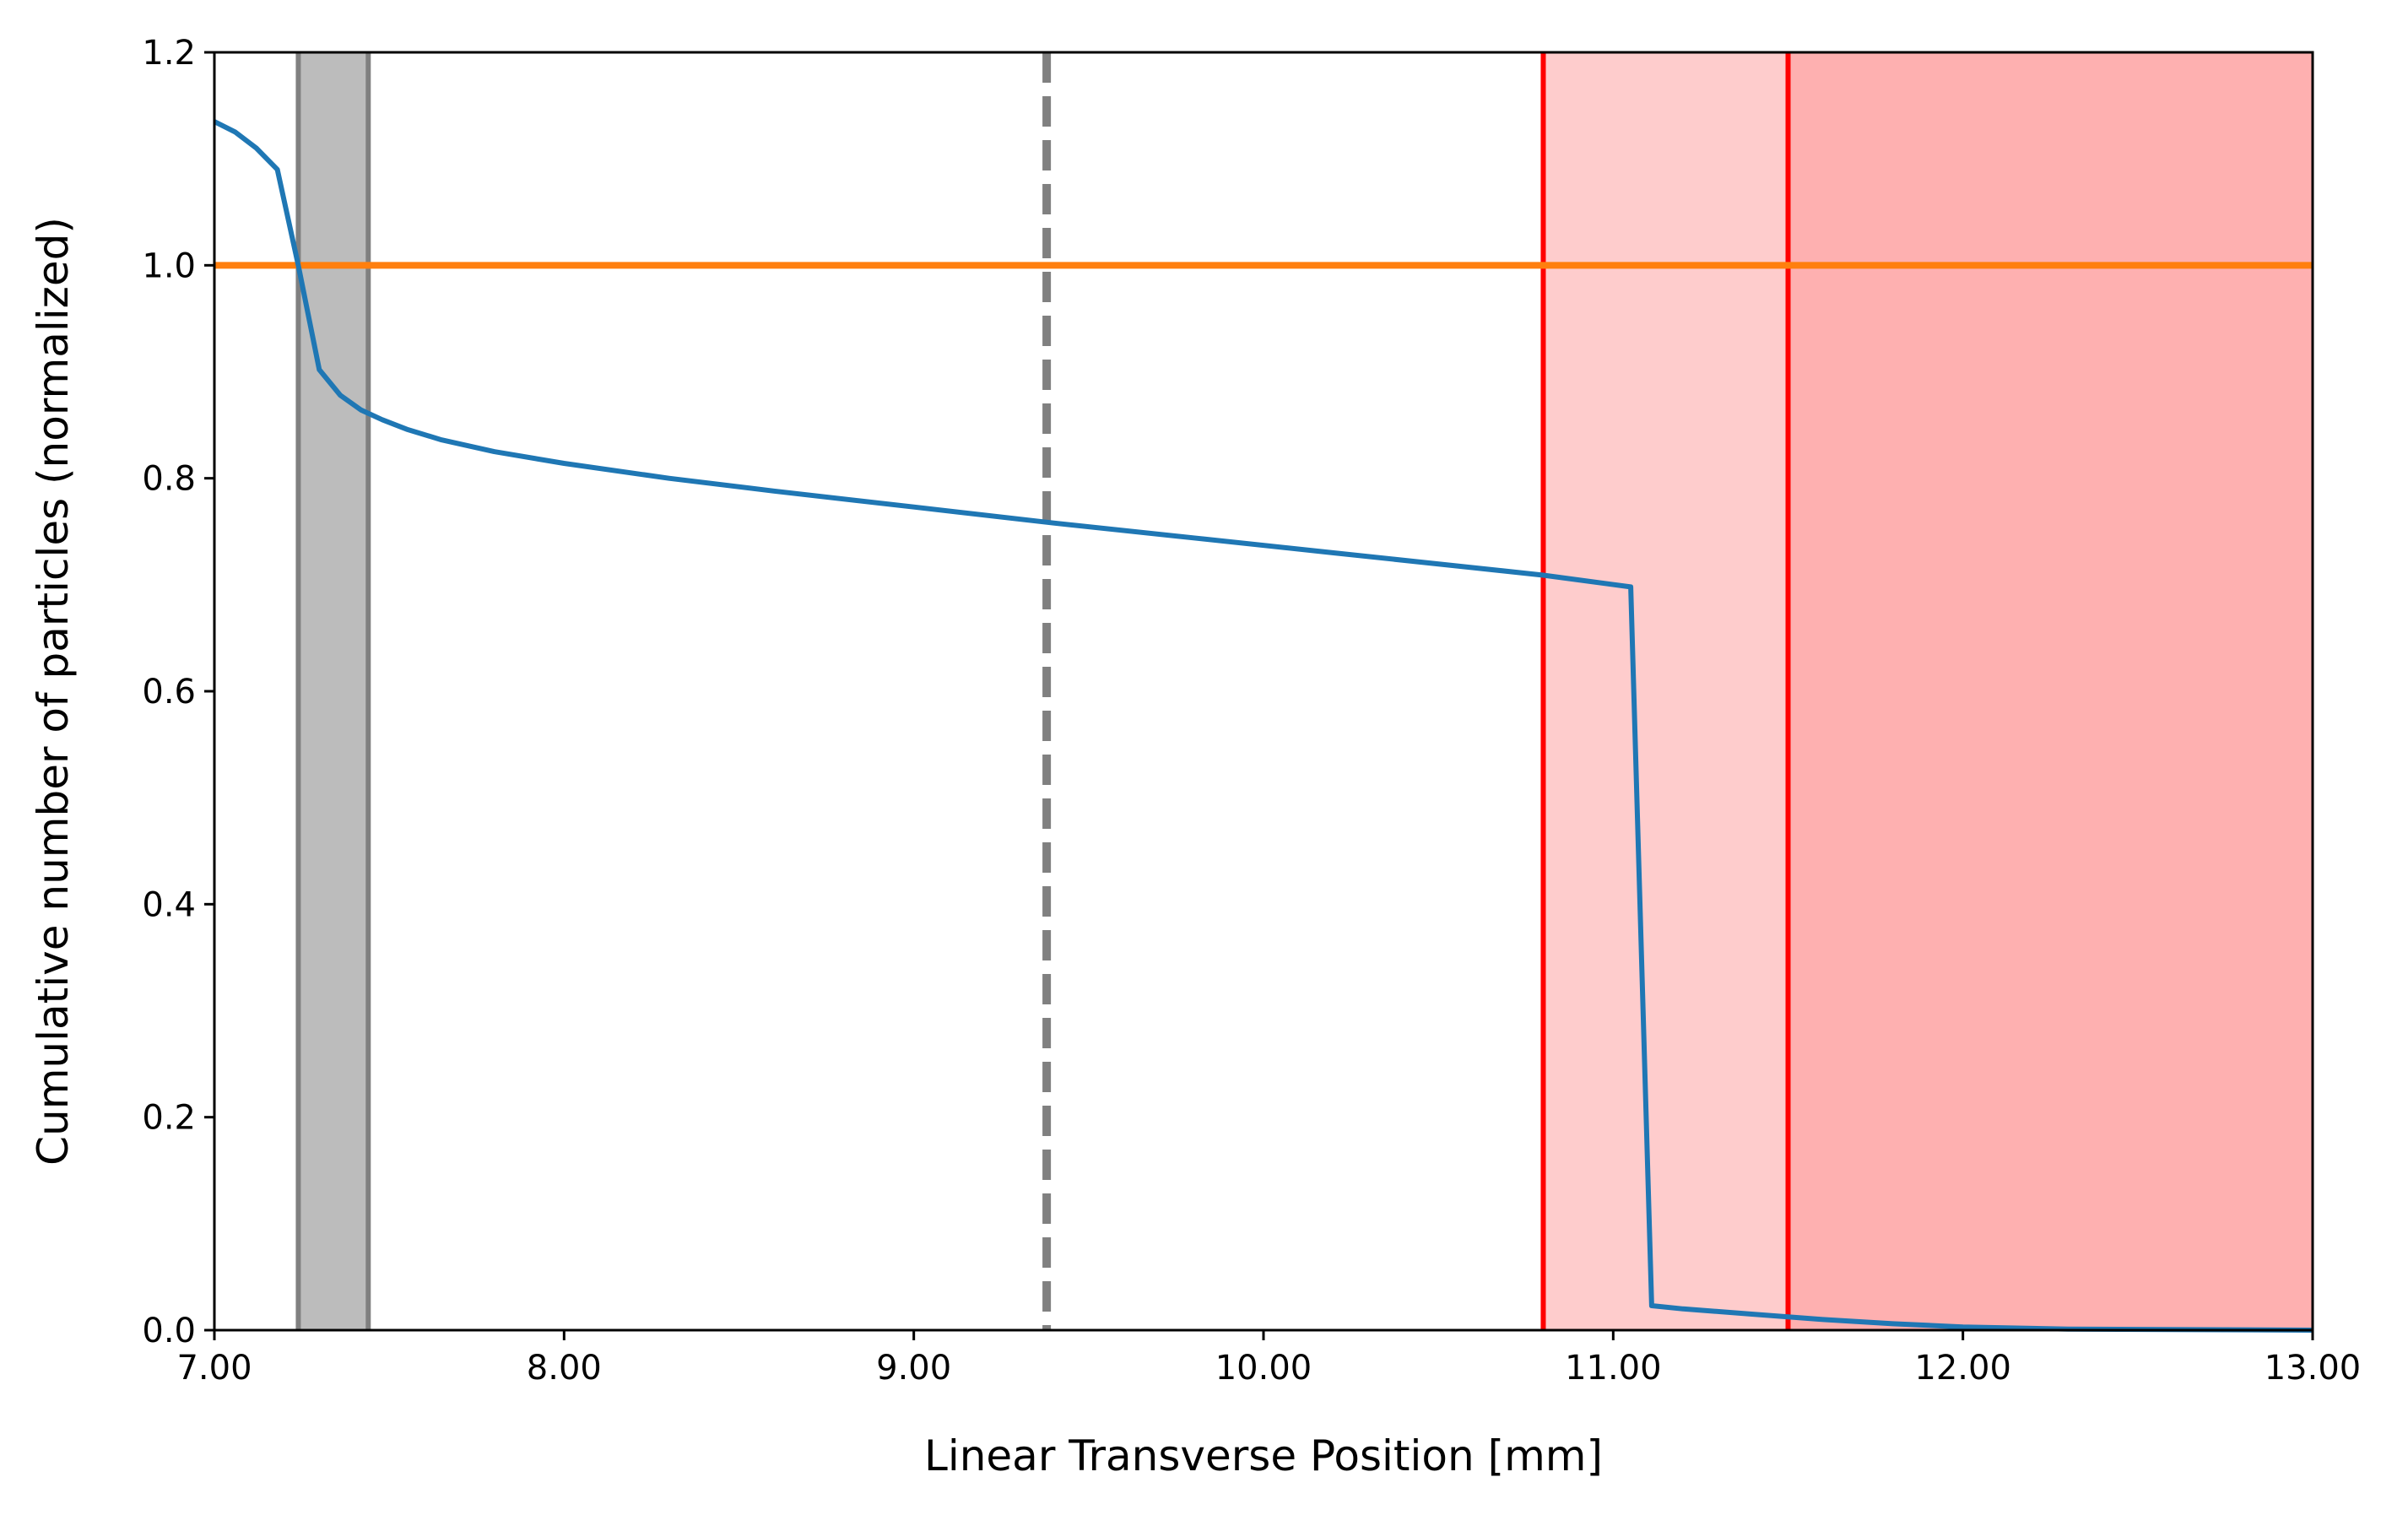 This screenshot has width=2408, height=1515. I want to click on x-tick-label: 8.00, so click(564, 1368).